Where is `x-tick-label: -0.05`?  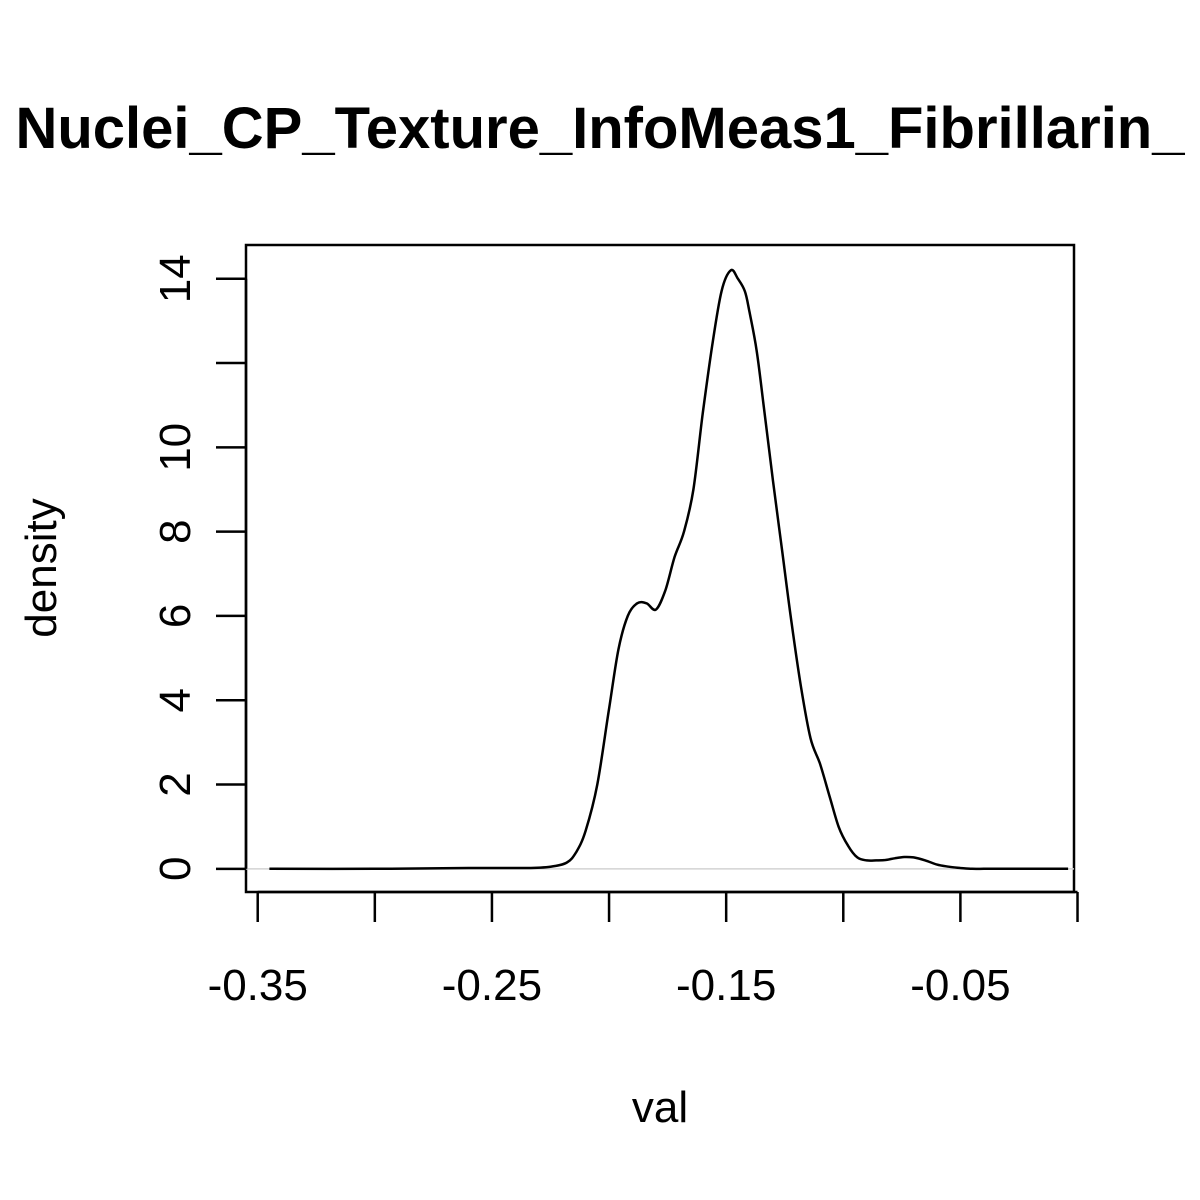
x-tick-label: -0.05 is located at coordinates (960, 985).